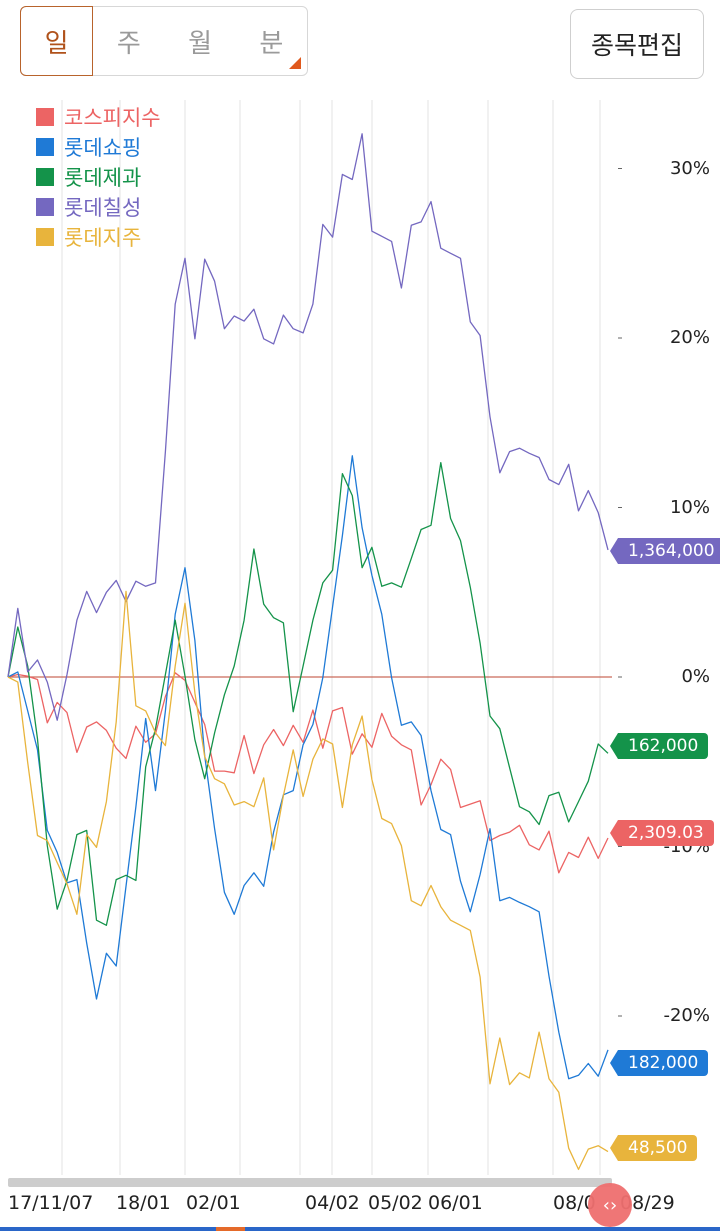 This screenshot has width=720, height=1231. I want to click on period-selector: 일 주 월 분, so click(164, 41).